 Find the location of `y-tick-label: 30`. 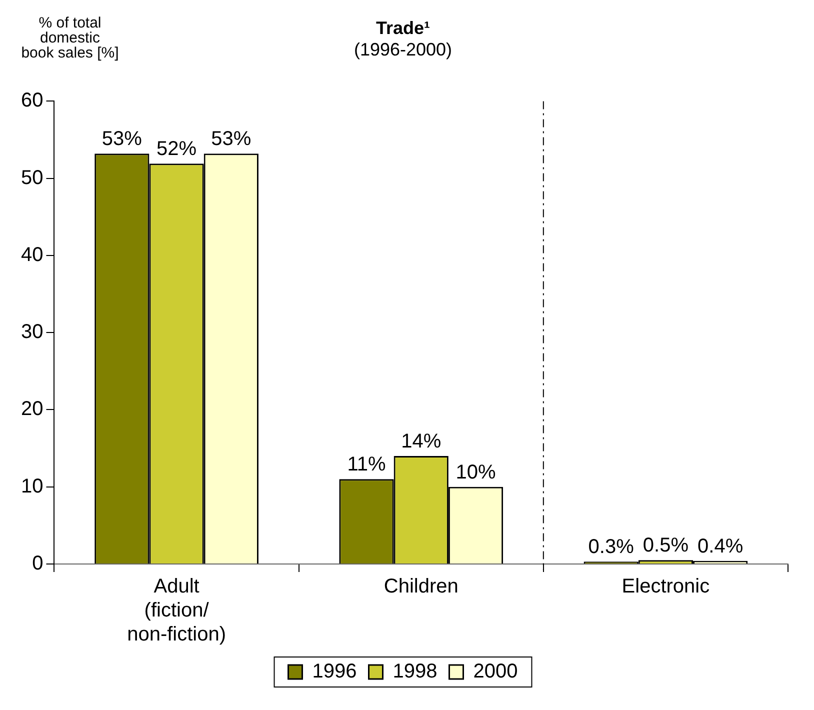

y-tick-label: 30 is located at coordinates (32, 332).